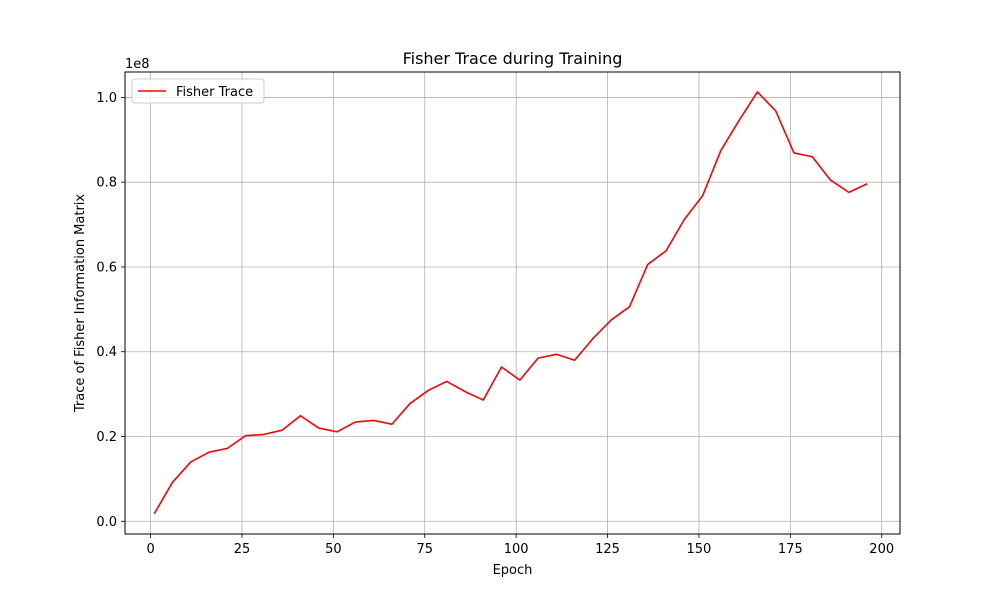  Describe the element at coordinates (513, 570) in the screenshot. I see `x-axis-label: Epoch` at that location.